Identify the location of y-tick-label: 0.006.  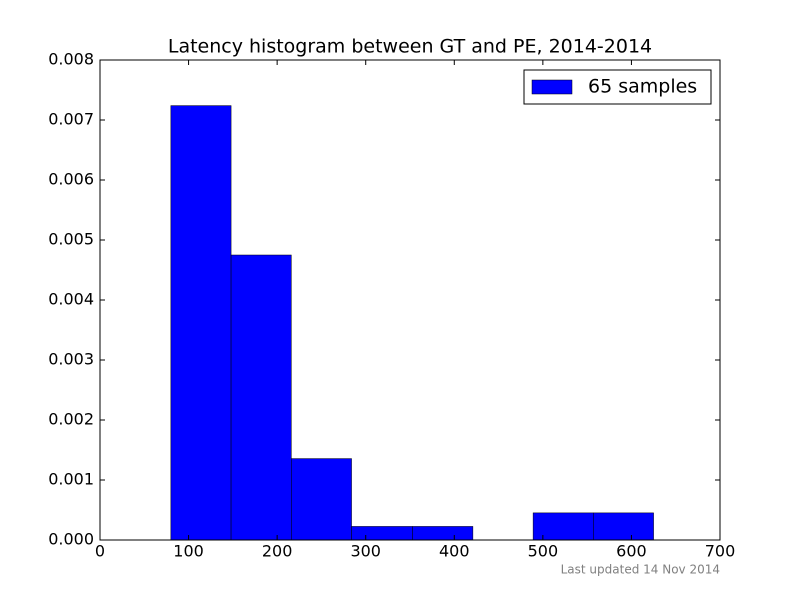
(71, 179).